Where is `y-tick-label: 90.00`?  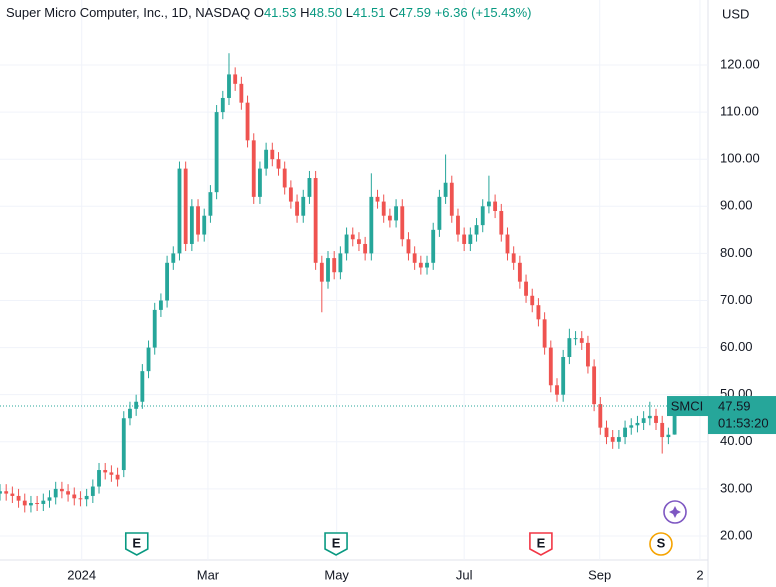
y-tick-label: 90.00 is located at coordinates (736, 205).